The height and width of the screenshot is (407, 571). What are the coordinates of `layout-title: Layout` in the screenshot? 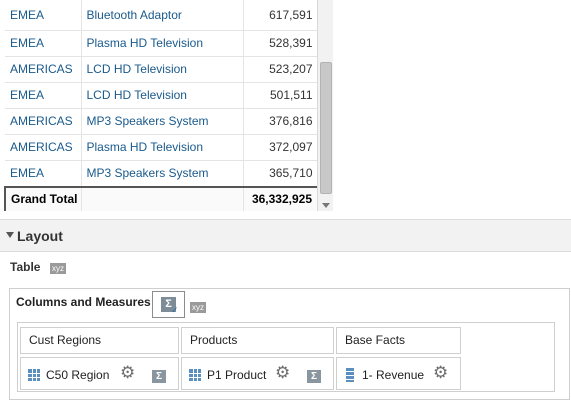 It's located at (40, 236).